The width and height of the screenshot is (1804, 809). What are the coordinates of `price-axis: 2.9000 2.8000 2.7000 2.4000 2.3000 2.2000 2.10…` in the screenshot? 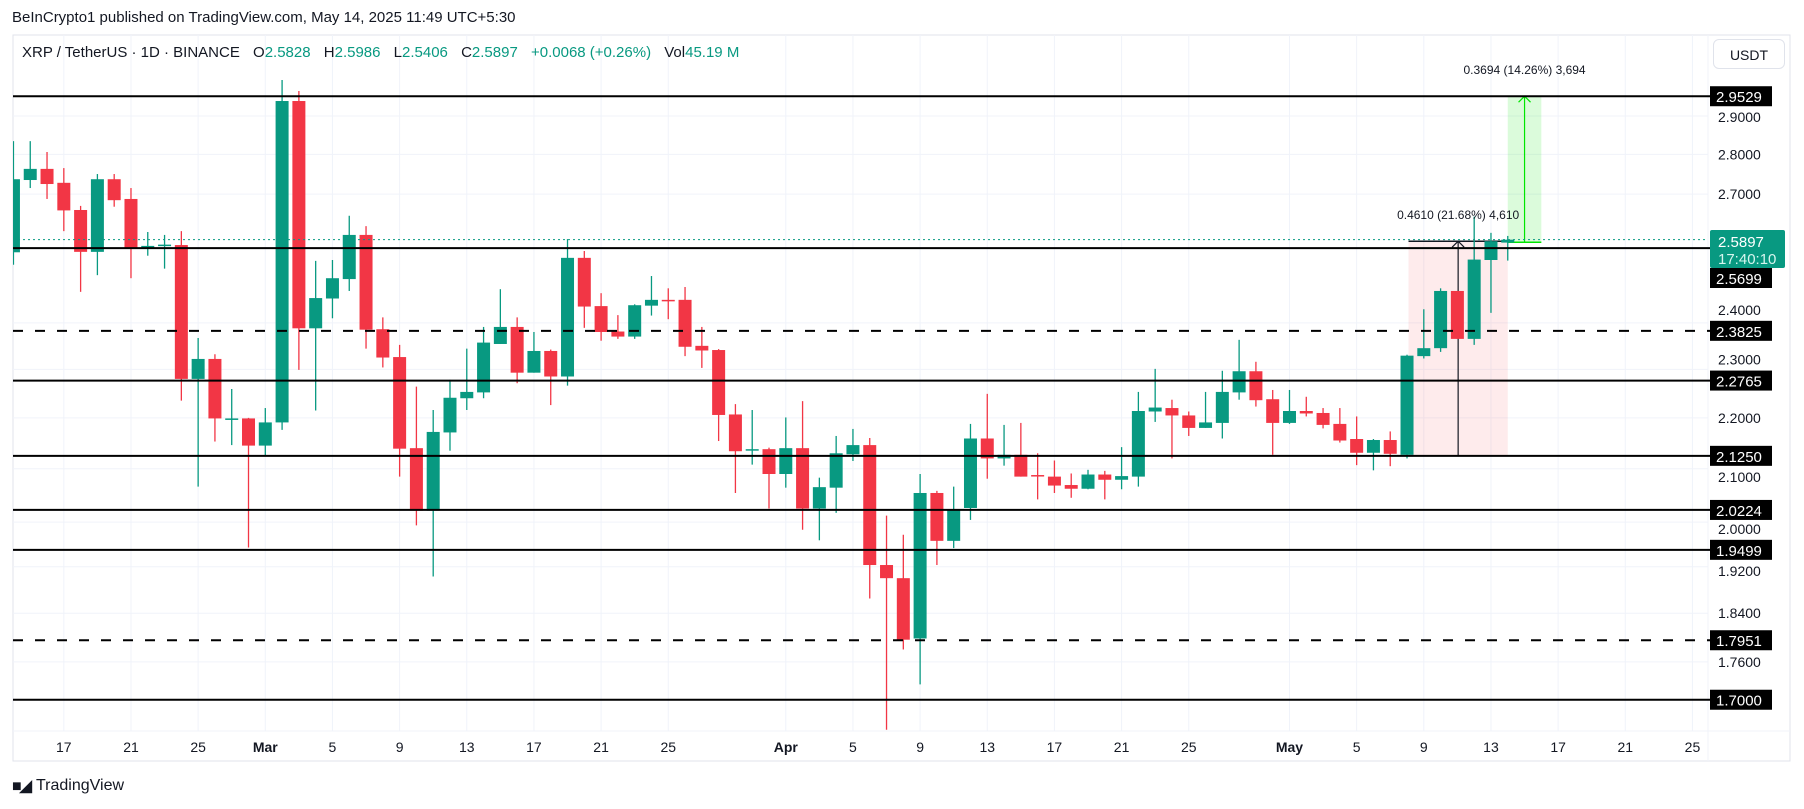 It's located at (1739, 389).